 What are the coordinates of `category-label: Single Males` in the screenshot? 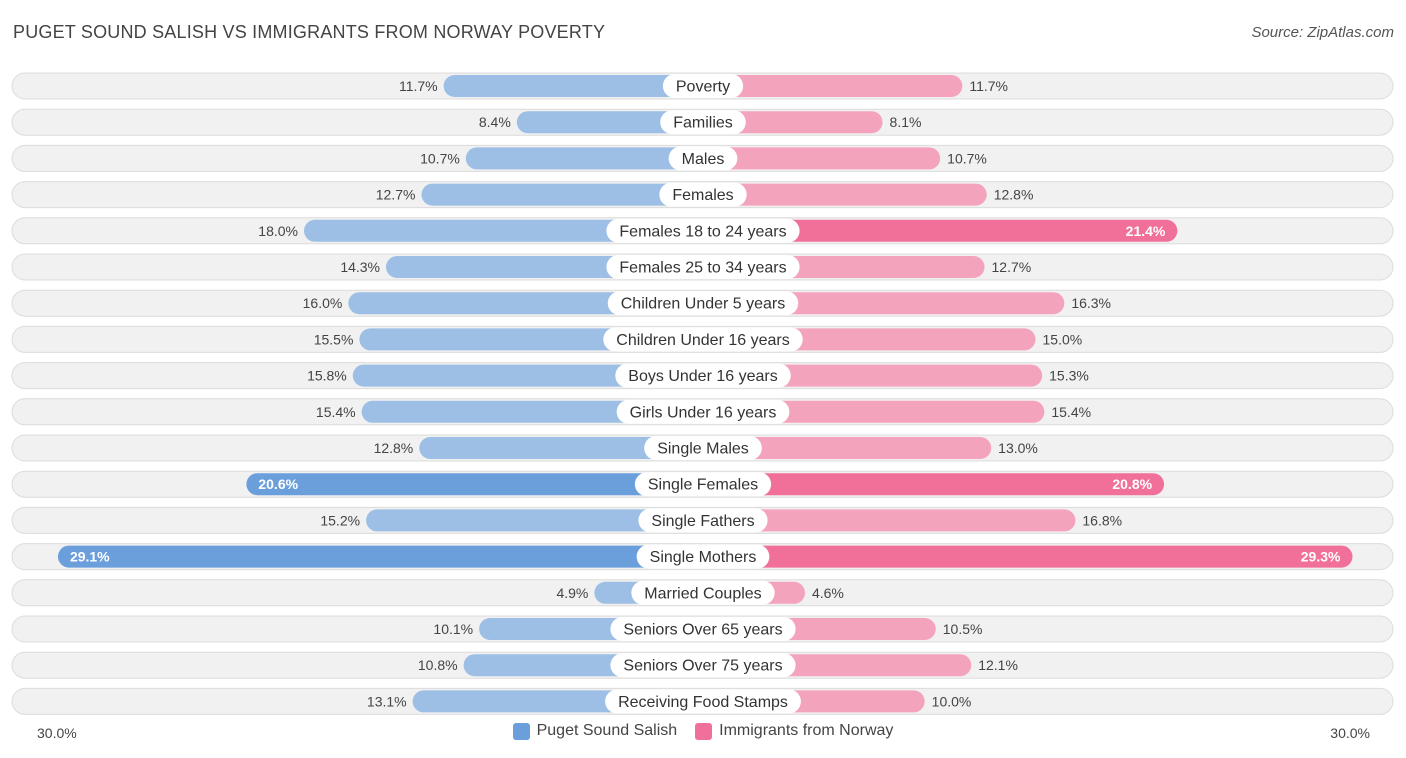 It's located at (703, 449).